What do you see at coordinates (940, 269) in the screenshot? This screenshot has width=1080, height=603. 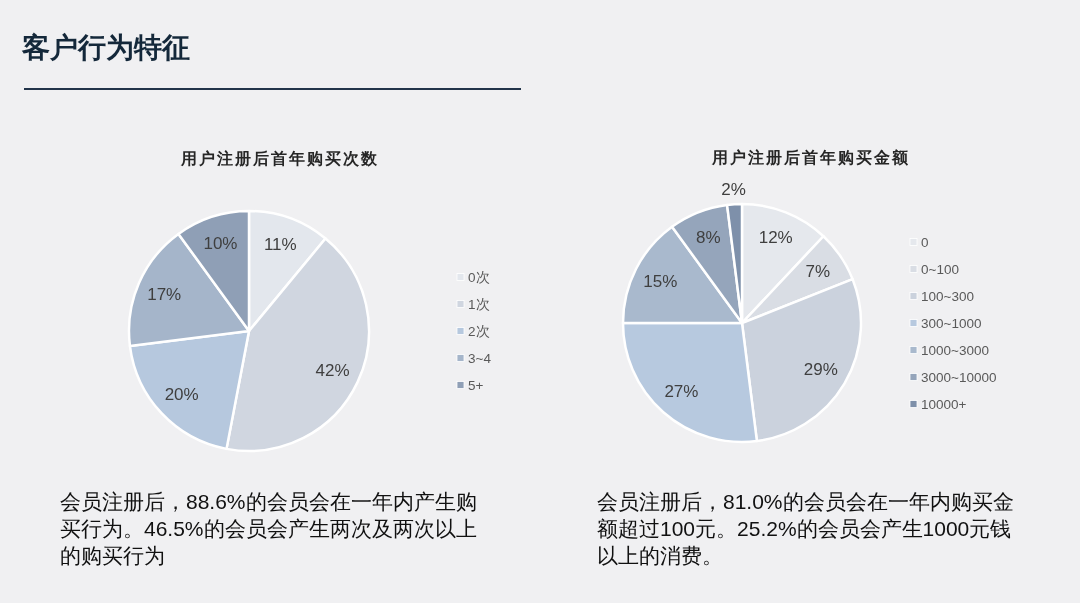 I see `legend-label: 0~100` at bounding box center [940, 269].